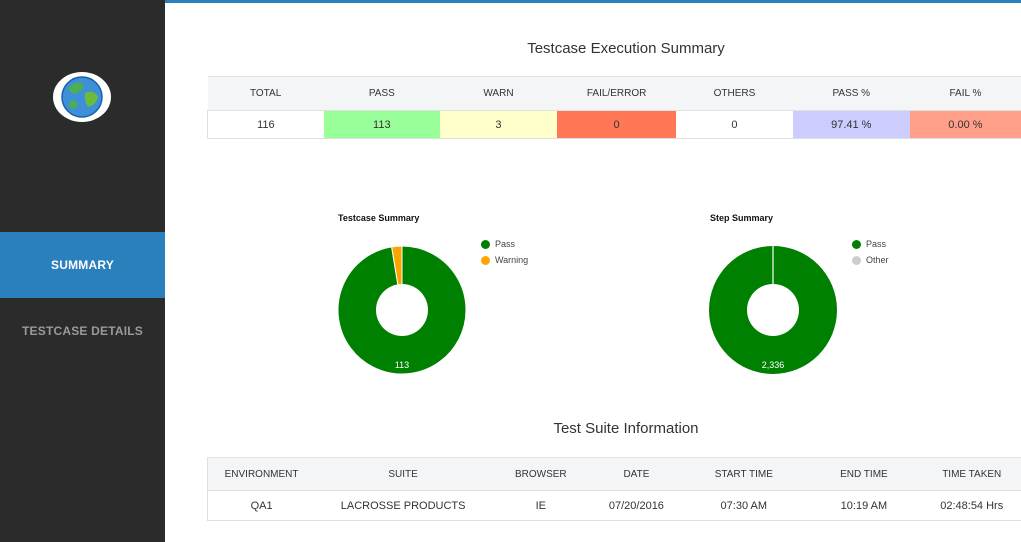 The image size is (1021, 542). I want to click on testcase-summary-legend-item: Pass, so click(504, 244).